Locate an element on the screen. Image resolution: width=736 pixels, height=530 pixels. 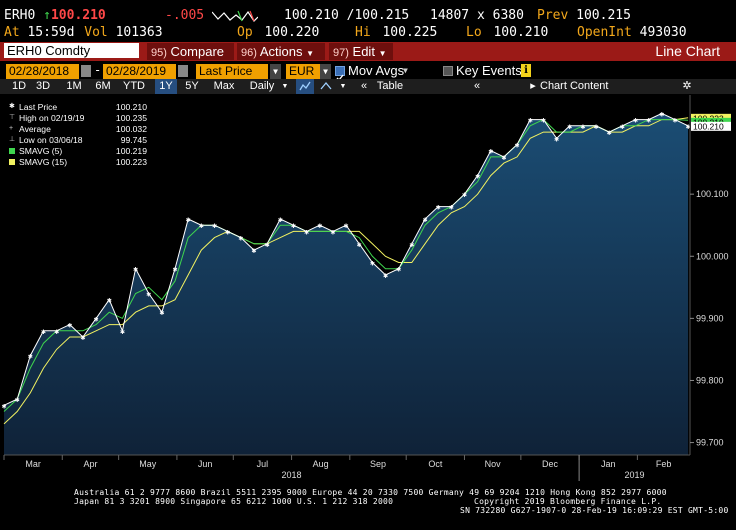
period-1d: 1D is located at coordinates (19, 86).